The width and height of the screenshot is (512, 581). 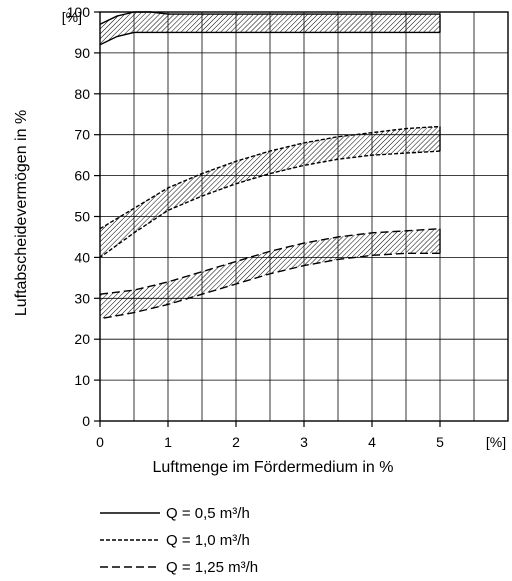 What do you see at coordinates (82, 298) in the screenshot?
I see `y-tick-label: 30` at bounding box center [82, 298].